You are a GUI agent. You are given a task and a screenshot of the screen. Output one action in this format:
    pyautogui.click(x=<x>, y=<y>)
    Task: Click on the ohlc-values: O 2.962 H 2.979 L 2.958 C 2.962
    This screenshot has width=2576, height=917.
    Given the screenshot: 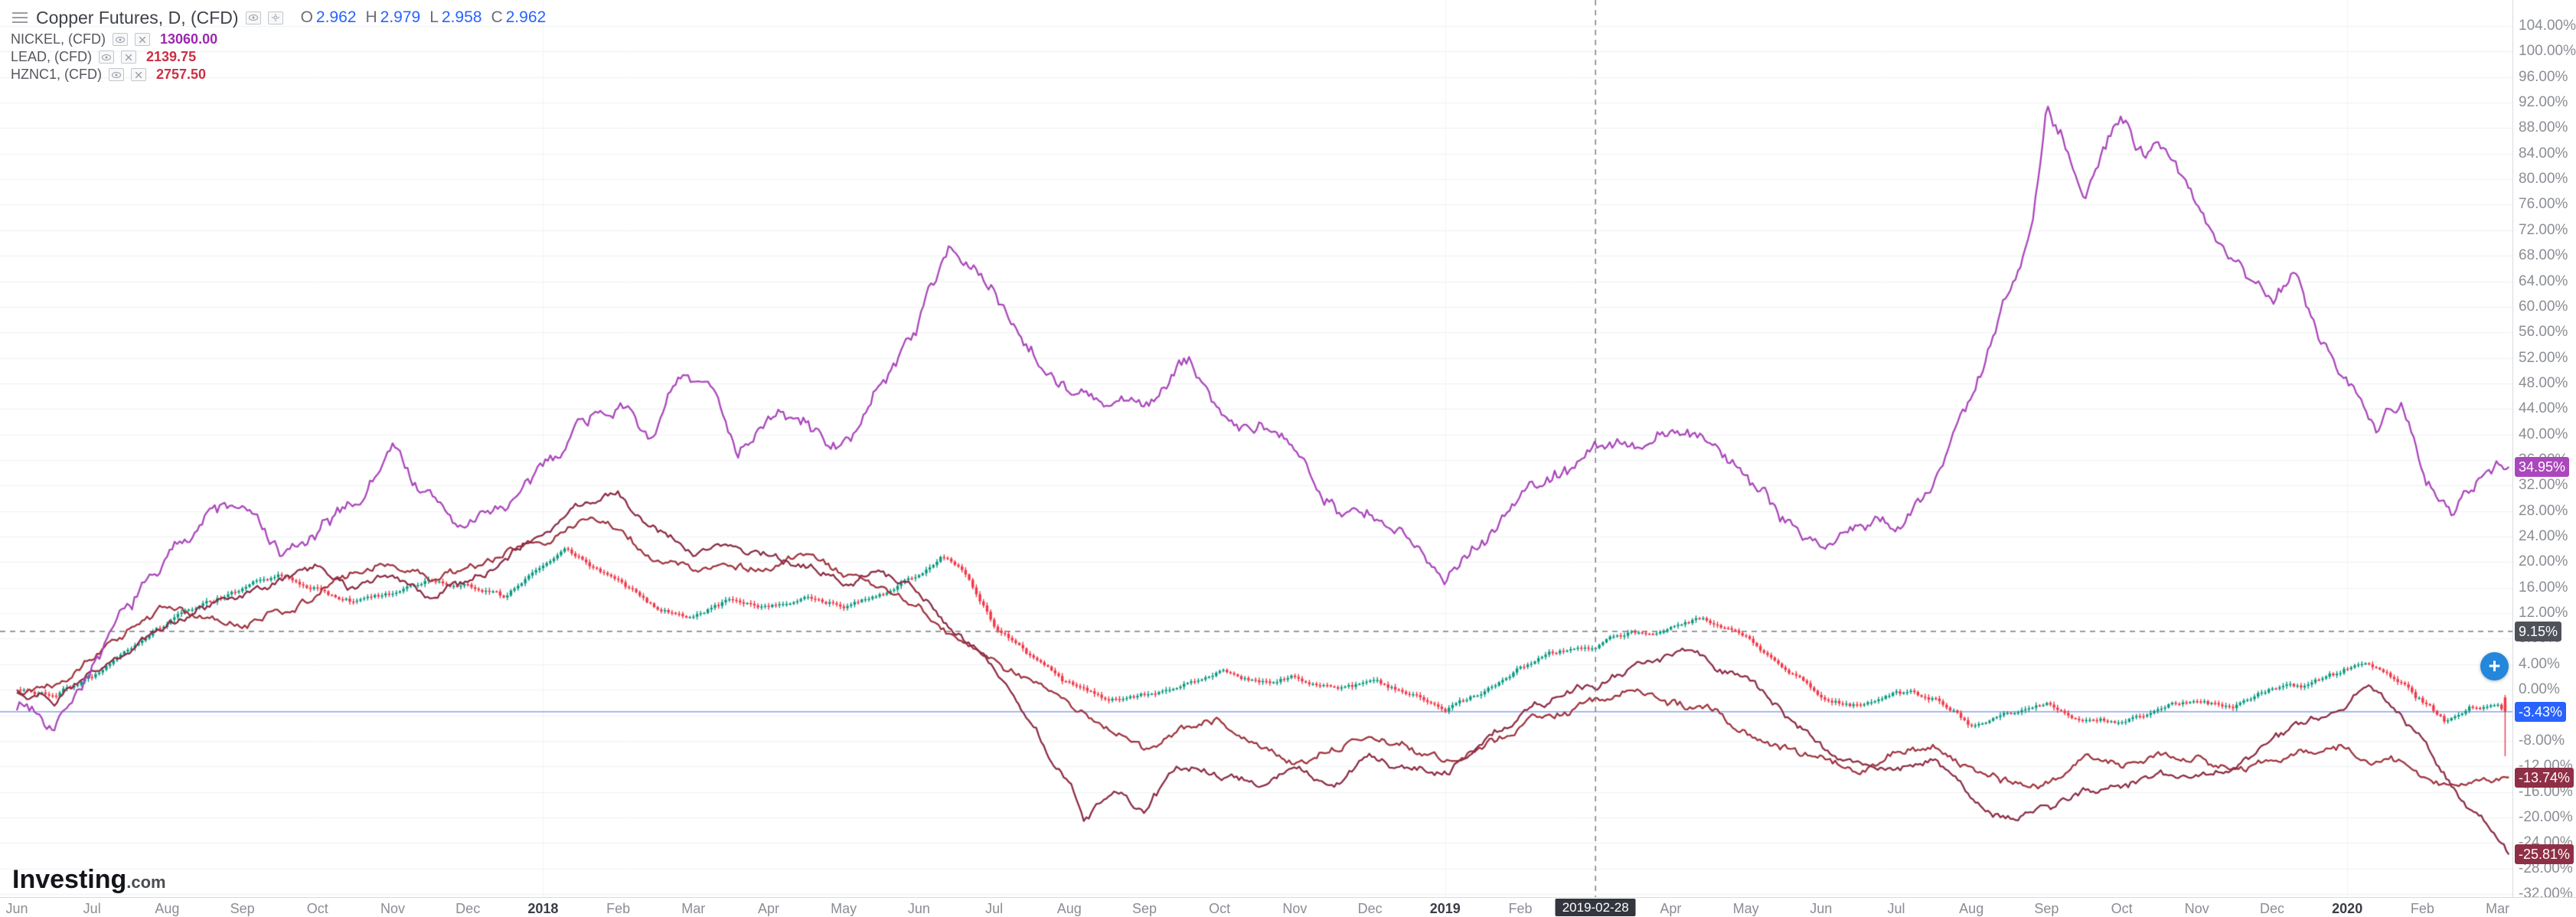 What is the action you would take?
    pyautogui.click(x=421, y=18)
    